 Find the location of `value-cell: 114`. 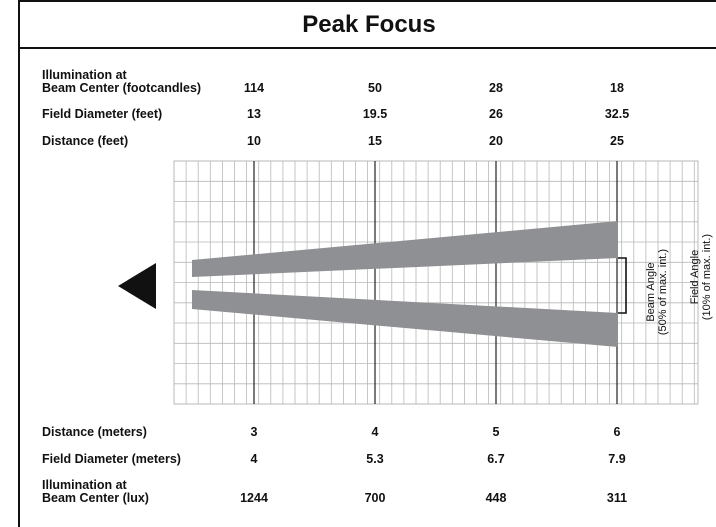

value-cell: 114 is located at coordinates (254, 88).